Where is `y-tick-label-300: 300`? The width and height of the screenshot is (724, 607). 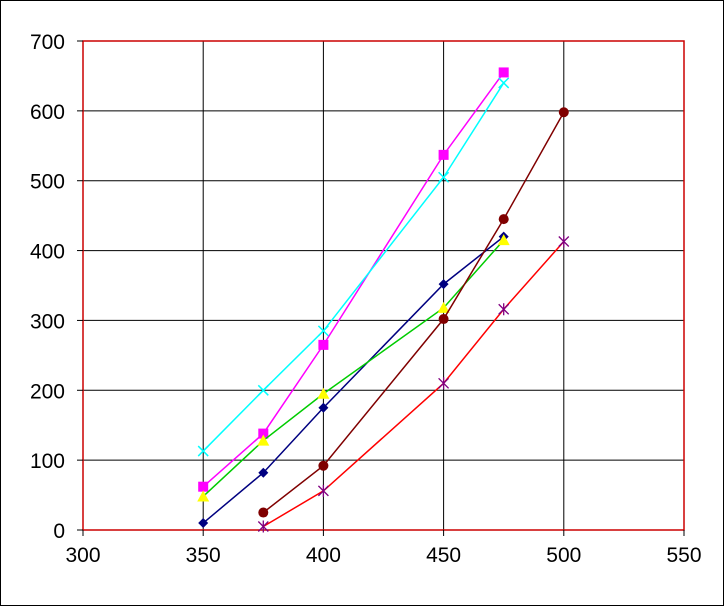 y-tick-label-300: 300 is located at coordinates (47, 321).